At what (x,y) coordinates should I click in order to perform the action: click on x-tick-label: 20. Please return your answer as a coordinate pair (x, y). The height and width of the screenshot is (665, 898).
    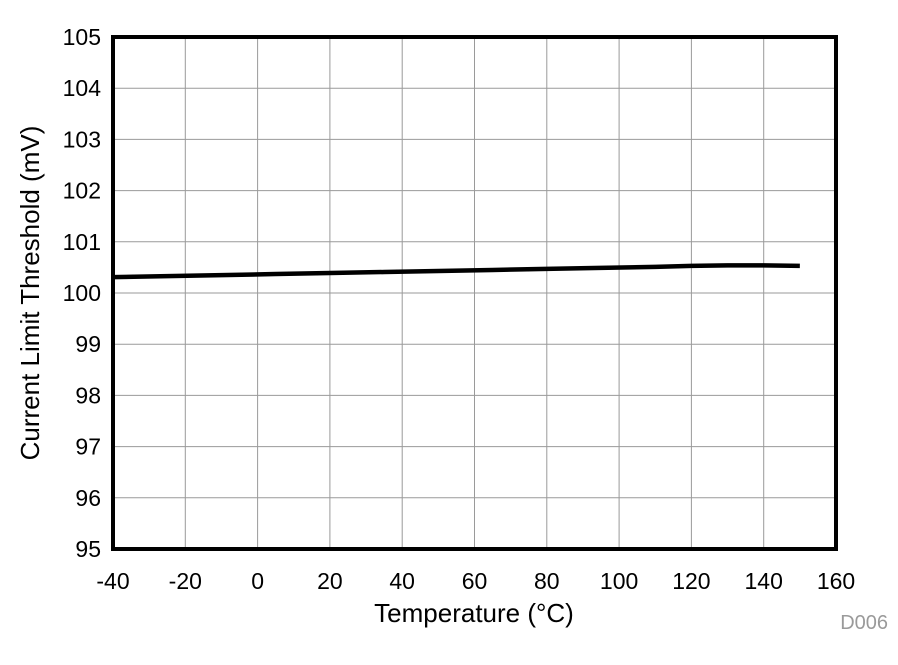
    Looking at the image, I should click on (330, 581).